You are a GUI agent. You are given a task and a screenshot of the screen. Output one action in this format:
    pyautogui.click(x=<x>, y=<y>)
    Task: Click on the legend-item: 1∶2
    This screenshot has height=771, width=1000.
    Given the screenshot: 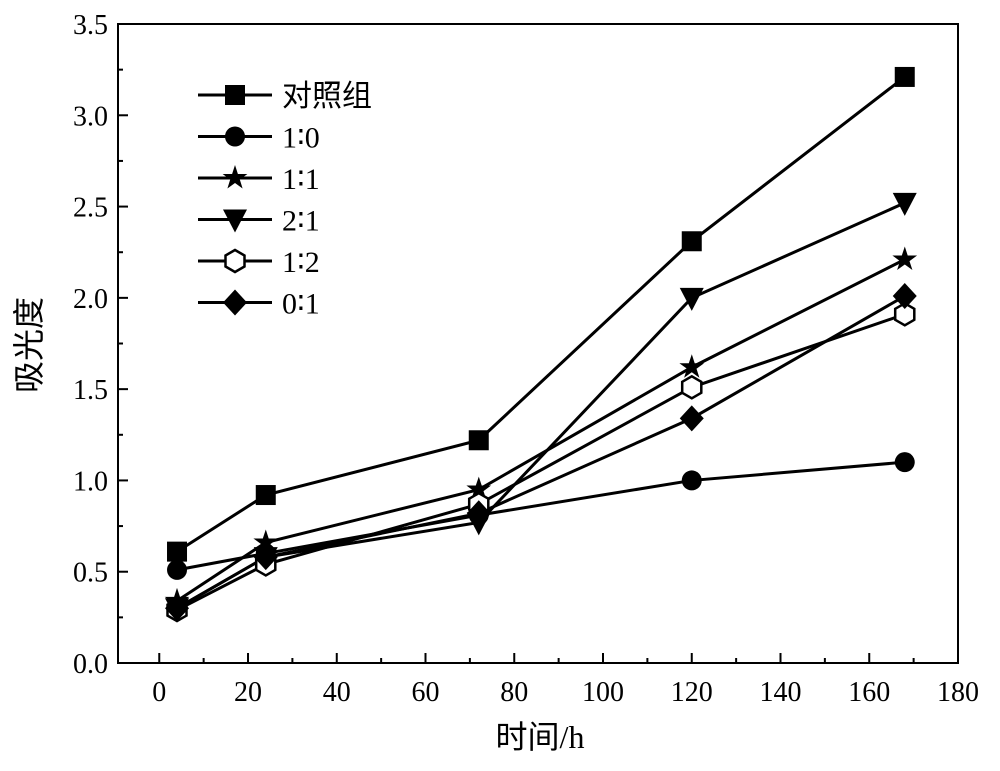 What is the action you would take?
    pyautogui.click(x=259, y=262)
    